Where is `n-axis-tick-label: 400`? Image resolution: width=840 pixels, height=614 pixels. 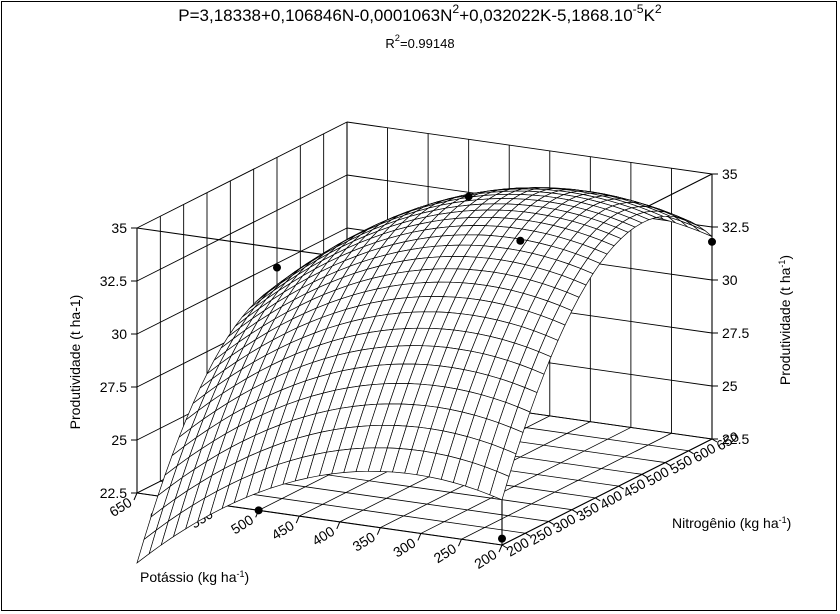
n-axis-tick-label: 400 is located at coordinates (611, 500).